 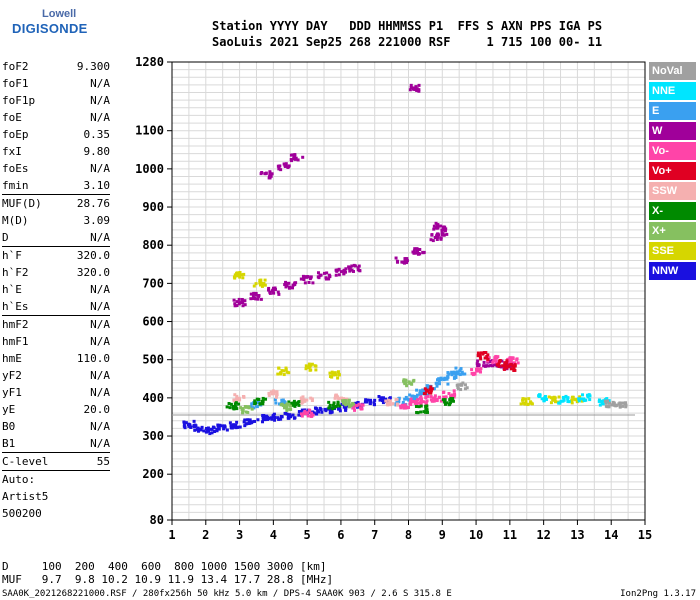 What do you see at coordinates (19, 100) in the screenshot?
I see `param-label: foF1p` at bounding box center [19, 100].